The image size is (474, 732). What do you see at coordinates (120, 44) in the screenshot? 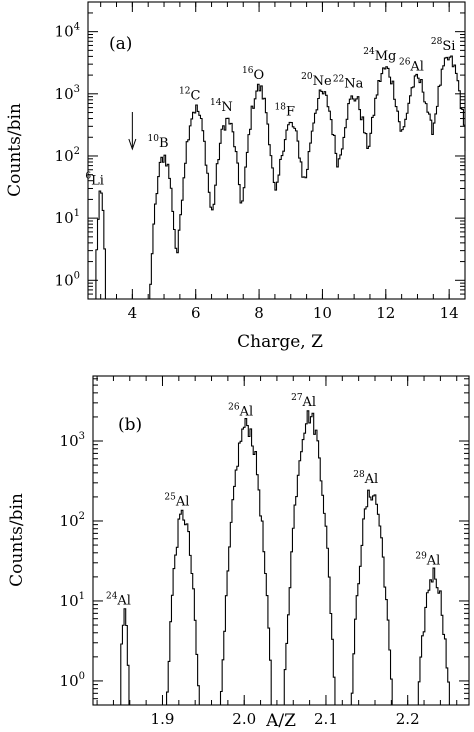
I see `panel-label-a: (a)` at bounding box center [120, 44].